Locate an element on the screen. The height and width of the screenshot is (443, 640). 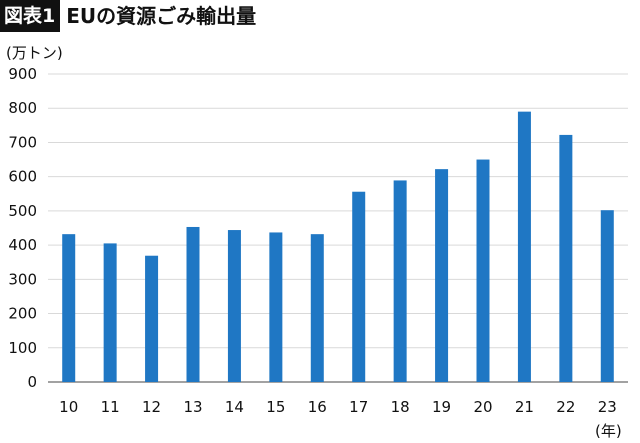
y-tick-label: 400 is located at coordinates (22, 245).